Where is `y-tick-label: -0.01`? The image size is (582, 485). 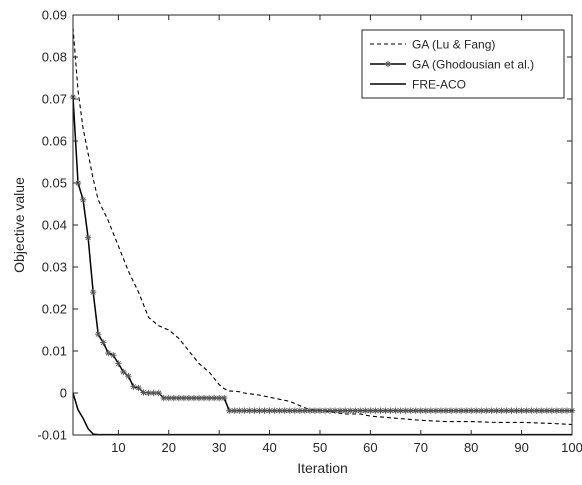 y-tick-label: -0.01 is located at coordinates (52, 435).